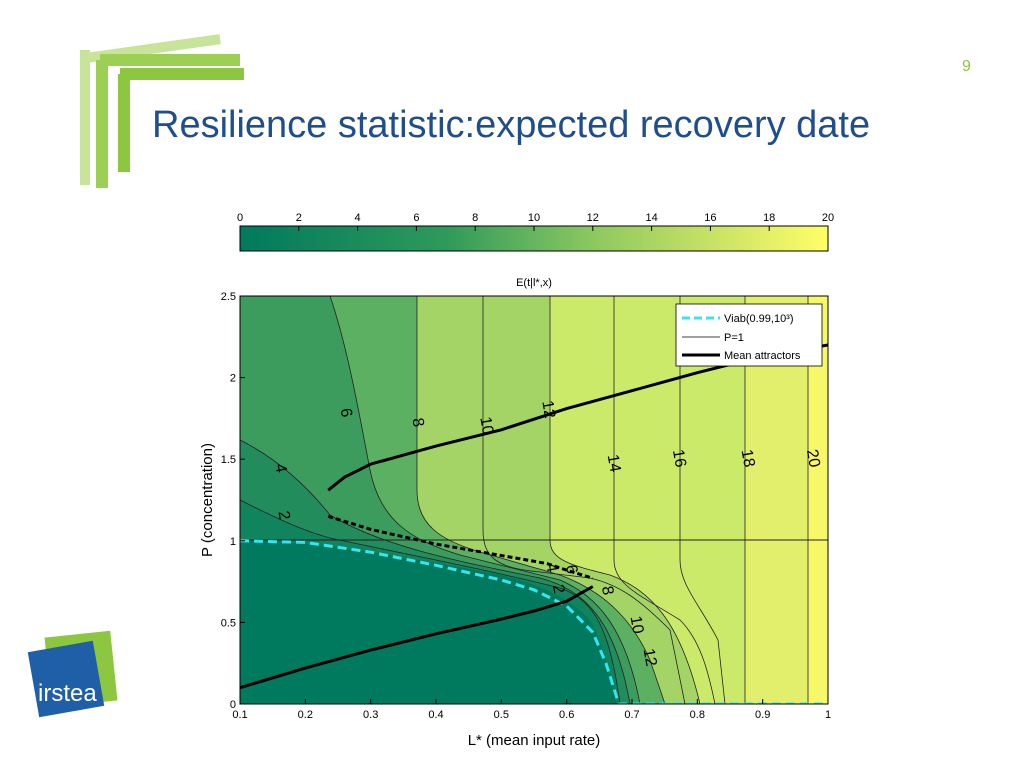 The width and height of the screenshot is (1024, 768). Describe the element at coordinates (370, 715) in the screenshot. I see `x-tick-label: 0.3` at that location.